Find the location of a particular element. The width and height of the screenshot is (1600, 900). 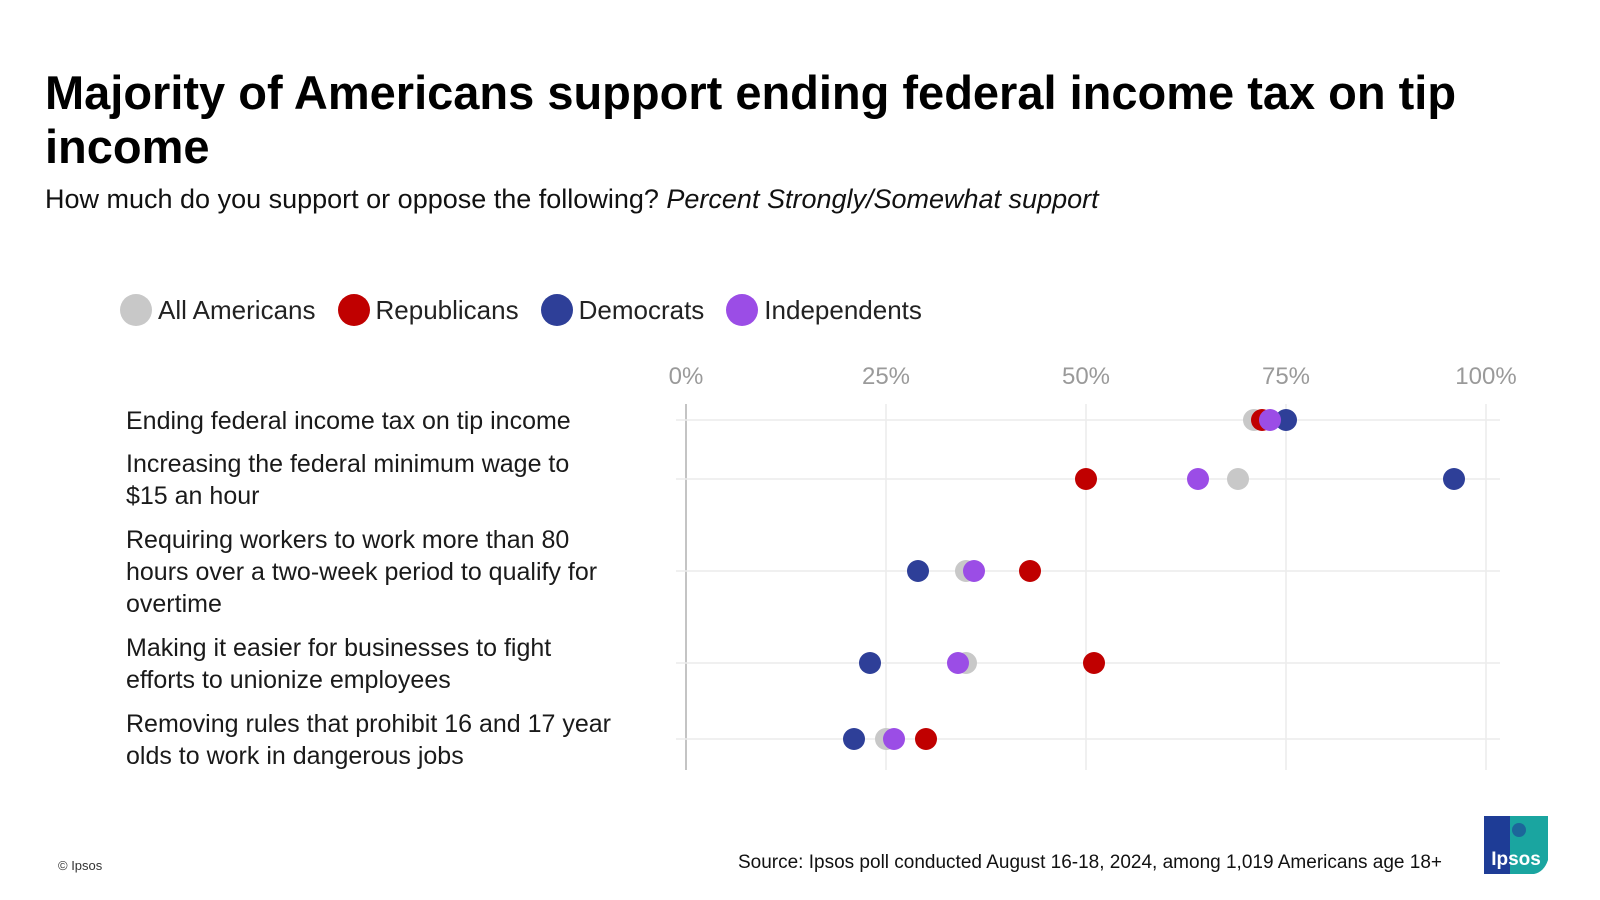

logo-text: Ipsos is located at coordinates (1516, 859).